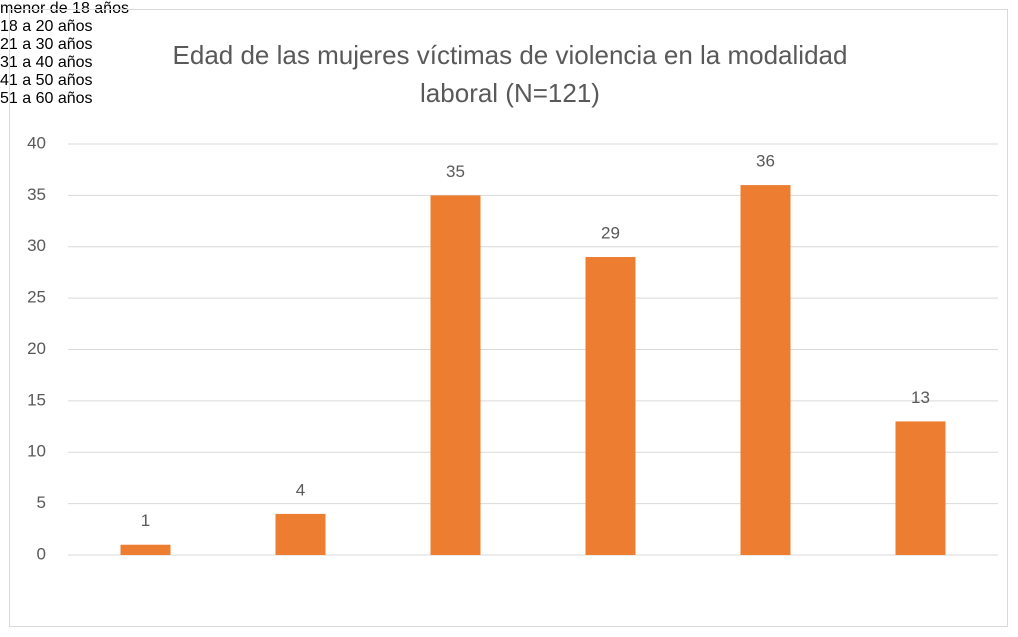  Describe the element at coordinates (64, 8) in the screenshot. I see `x-tick-label: menor de 18 años` at that location.